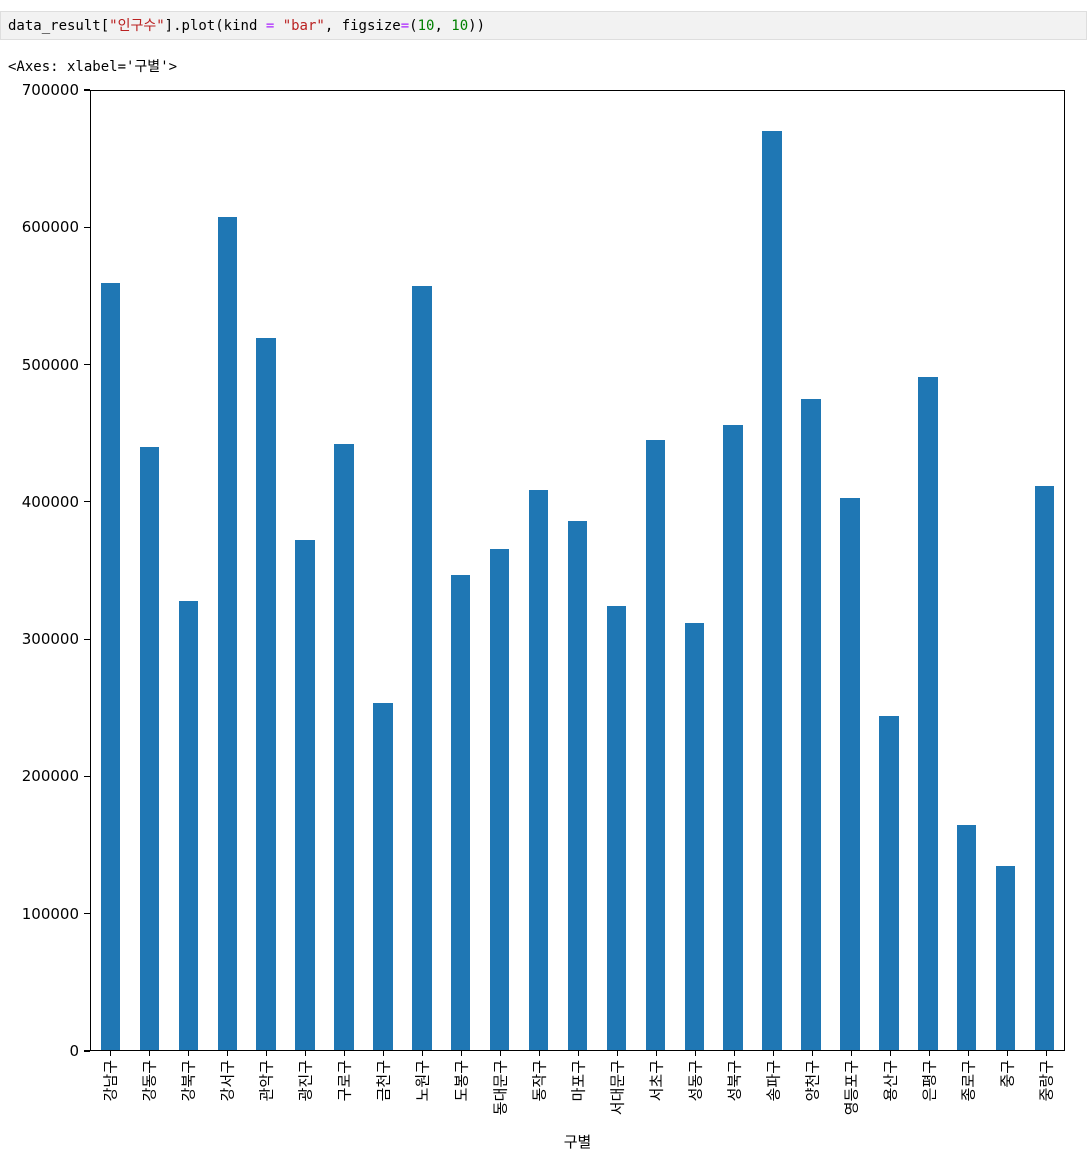  Describe the element at coordinates (461, 1081) in the screenshot. I see `x-tick-label: 도봉구` at that location.